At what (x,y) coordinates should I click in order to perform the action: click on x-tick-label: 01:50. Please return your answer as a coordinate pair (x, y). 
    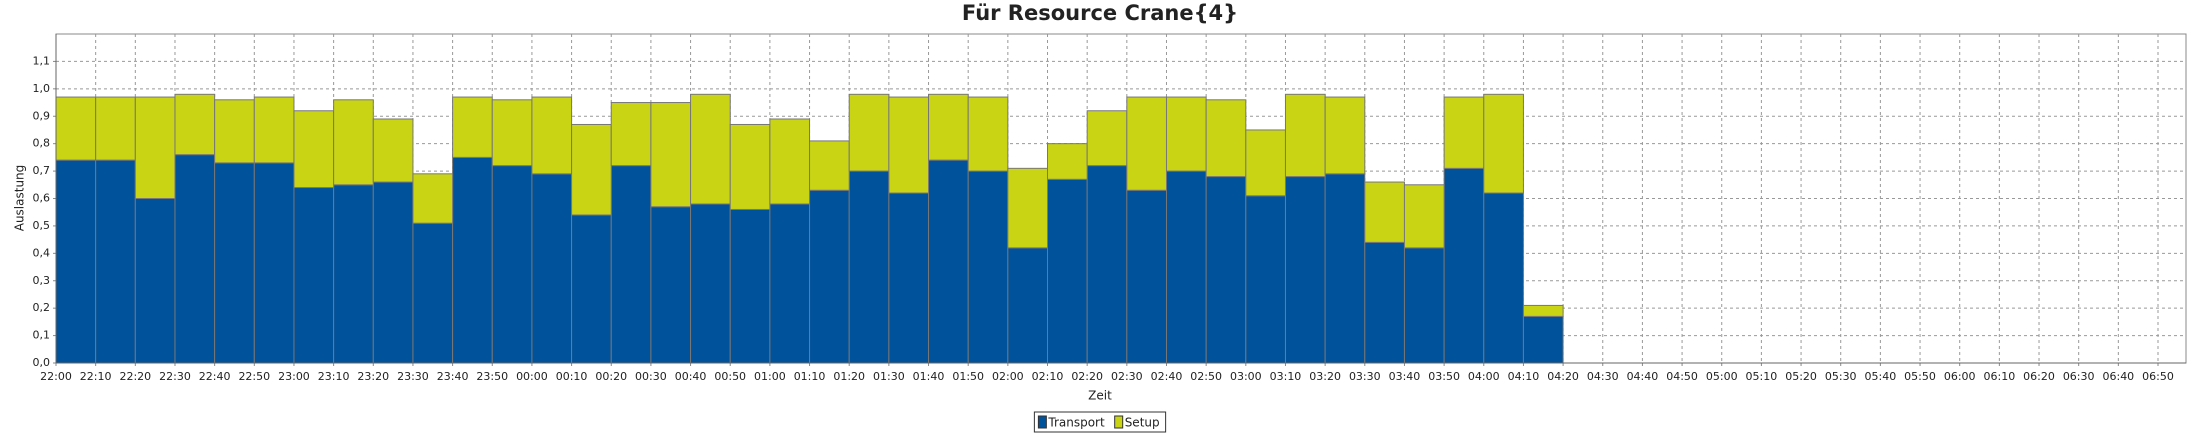
    Looking at the image, I should click on (968, 376).